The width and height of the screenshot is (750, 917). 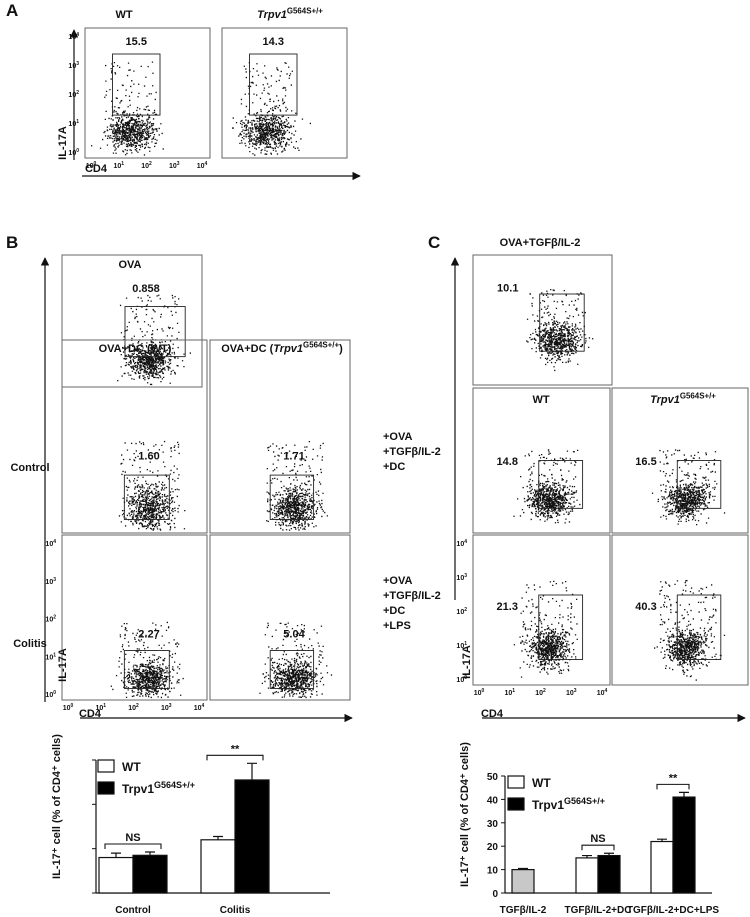 I want to click on row-label: Colitis, so click(x=30, y=644).